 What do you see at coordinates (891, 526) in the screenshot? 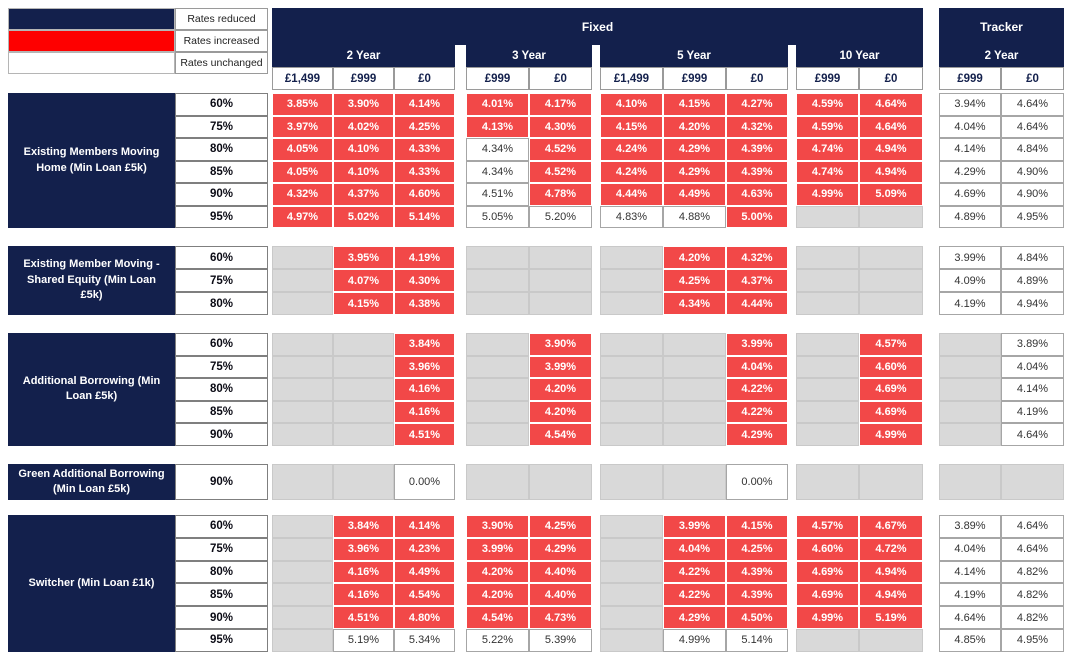
I see `rate-cell: 4.67%` at bounding box center [891, 526].